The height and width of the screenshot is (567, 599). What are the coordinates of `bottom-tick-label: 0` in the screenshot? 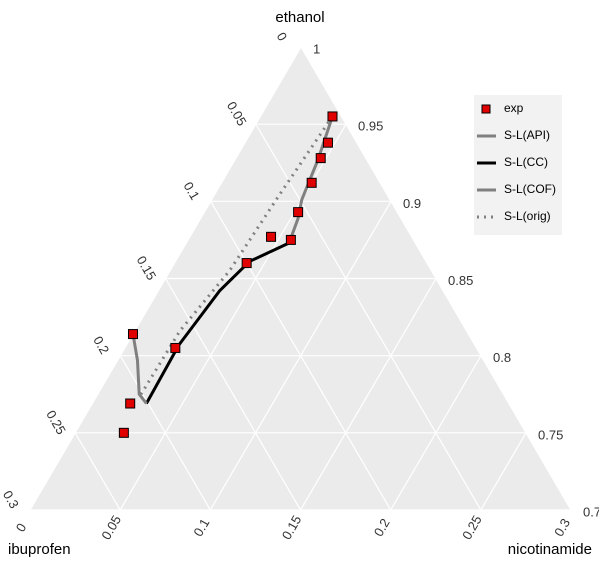 It's located at (21, 528).